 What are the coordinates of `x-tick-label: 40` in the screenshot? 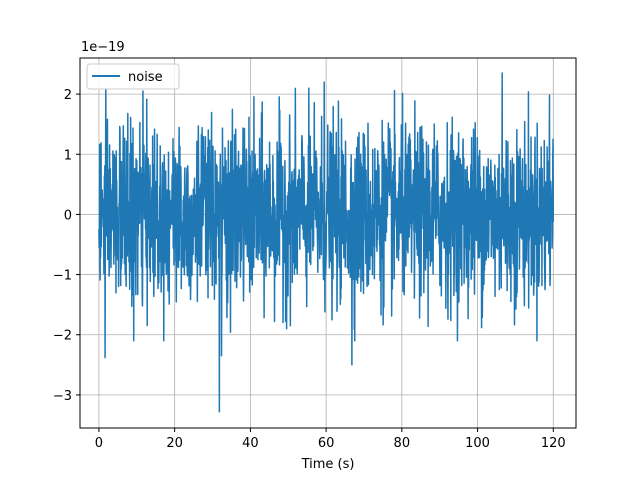 It's located at (250, 443).